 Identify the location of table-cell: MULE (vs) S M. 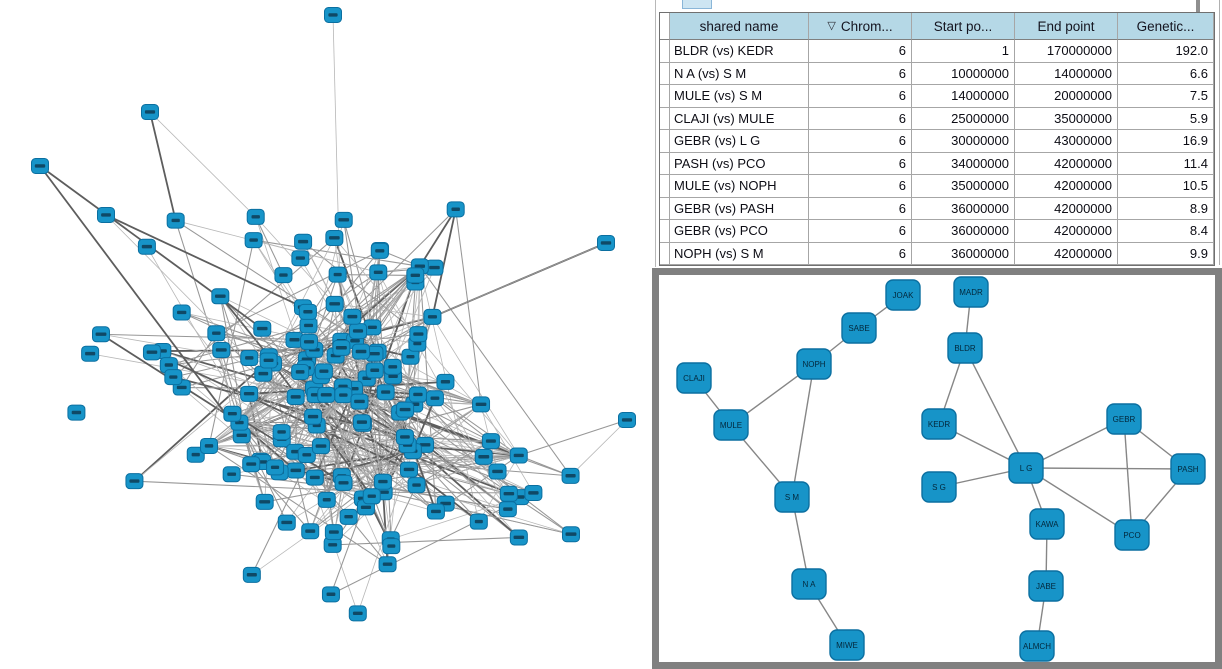
(739, 96).